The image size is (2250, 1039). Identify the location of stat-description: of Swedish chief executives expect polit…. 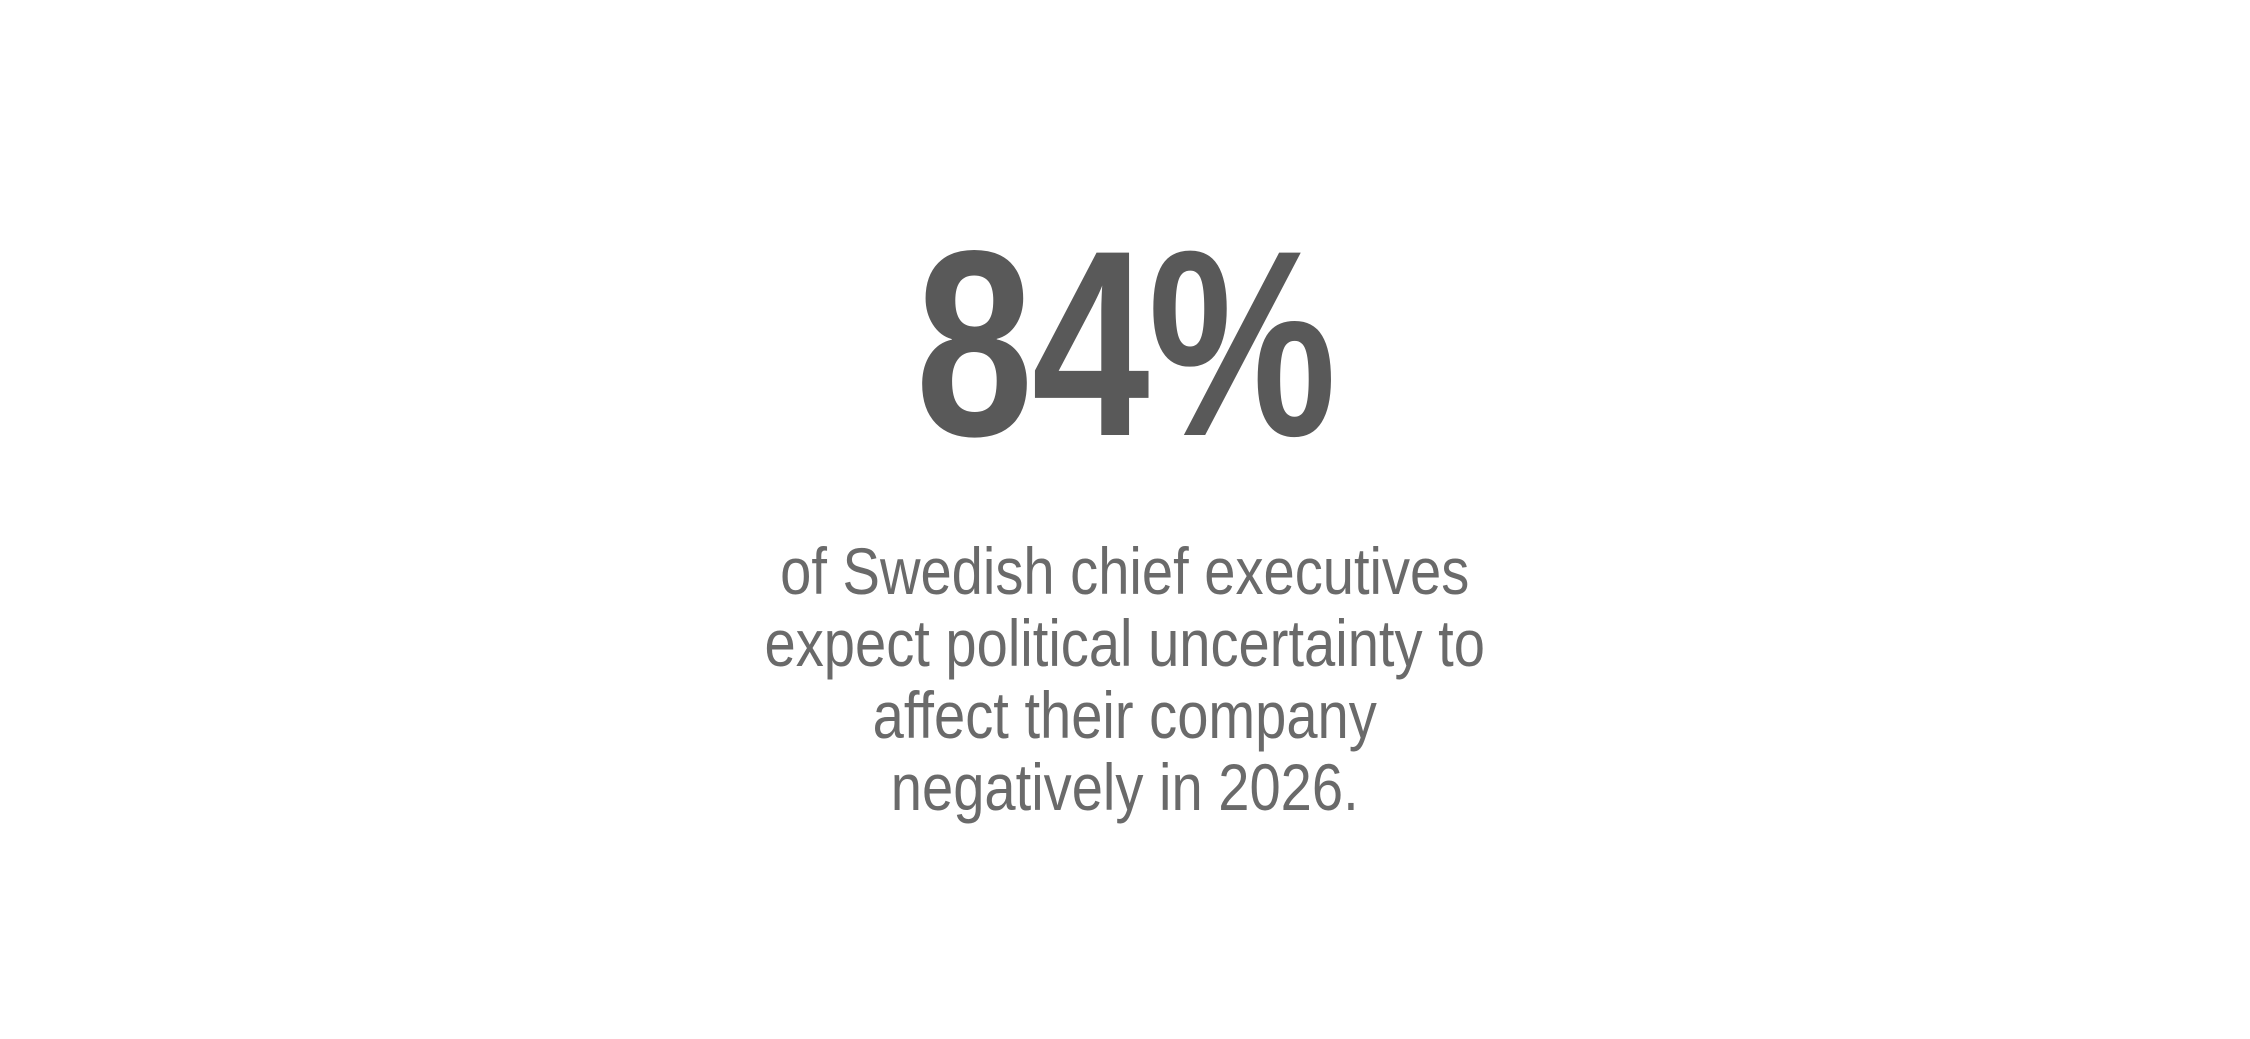
(1125, 679).